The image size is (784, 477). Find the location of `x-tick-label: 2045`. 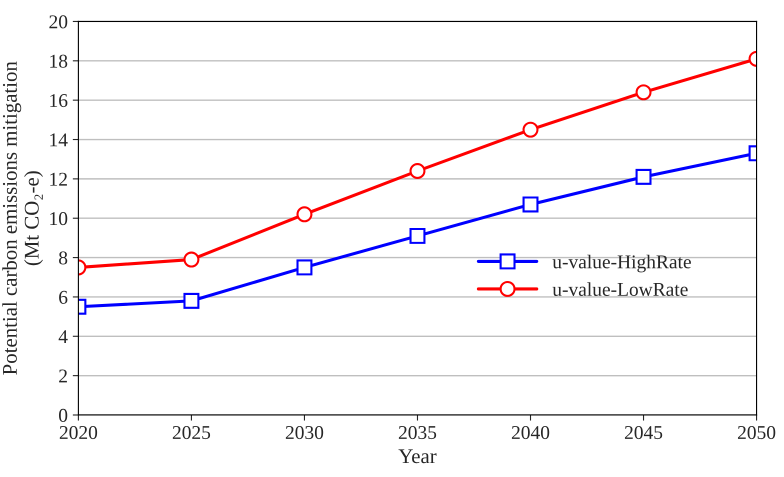

x-tick-label: 2045 is located at coordinates (643, 433).